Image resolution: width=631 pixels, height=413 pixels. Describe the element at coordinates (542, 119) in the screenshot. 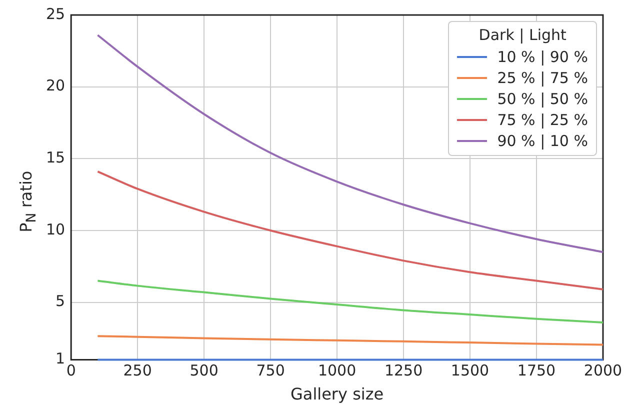

I see `legend-label: 75 % | 25 %` at that location.